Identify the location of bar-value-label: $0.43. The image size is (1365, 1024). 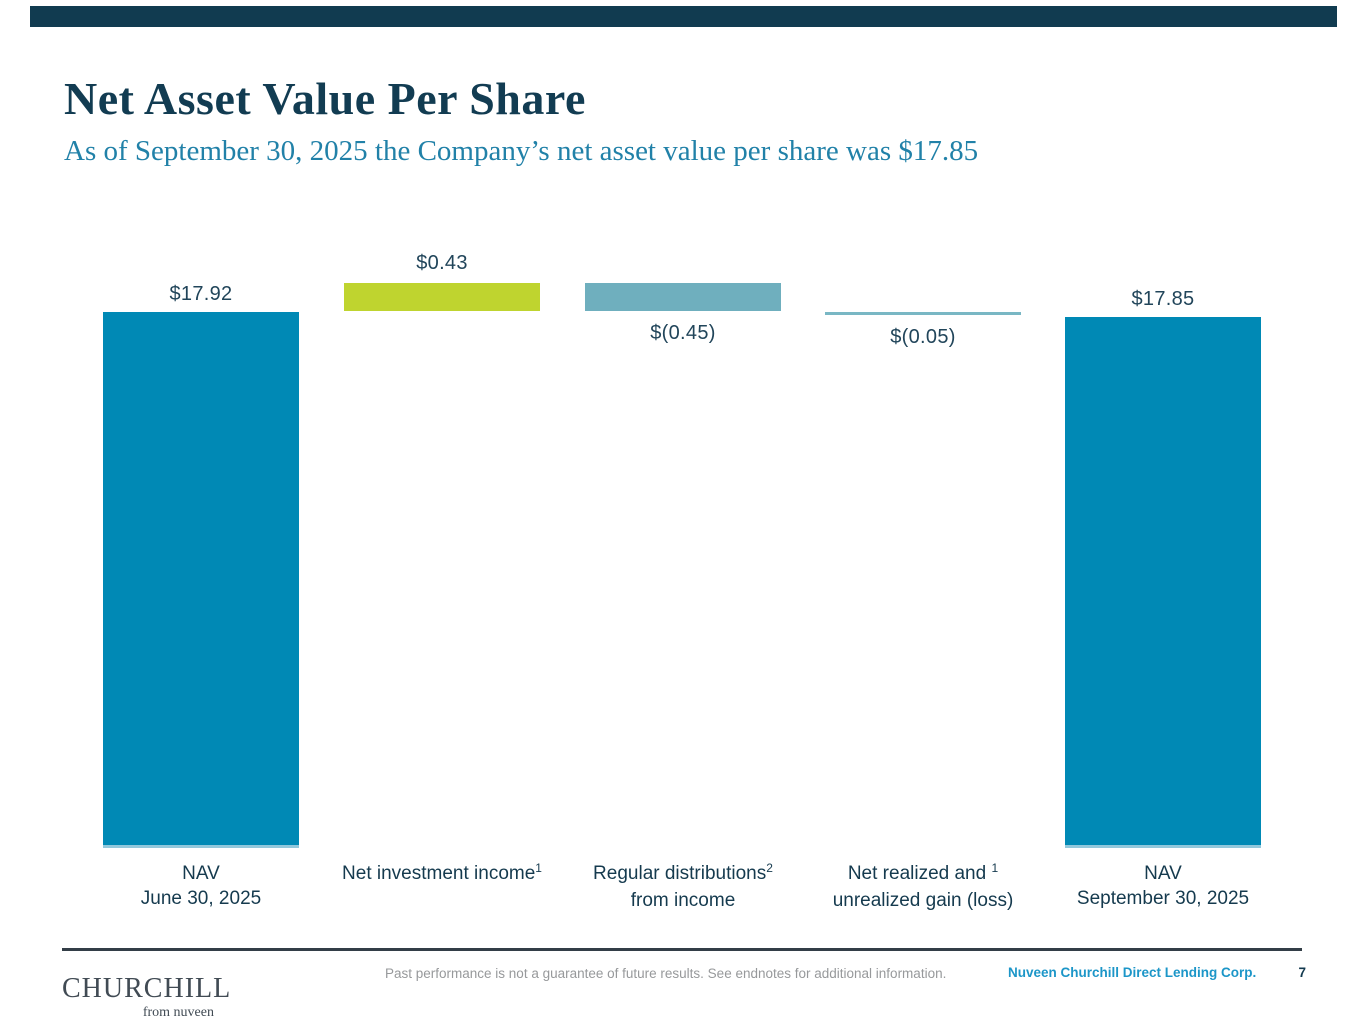
(442, 263).